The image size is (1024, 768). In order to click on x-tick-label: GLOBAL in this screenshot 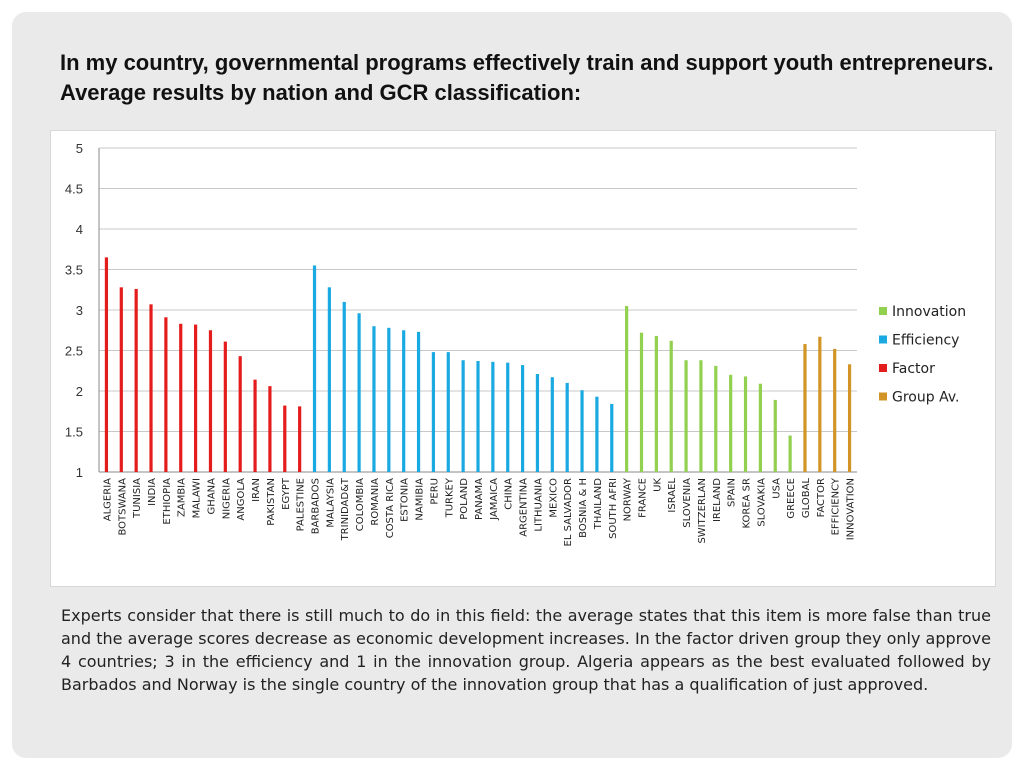, I will do `click(806, 498)`.